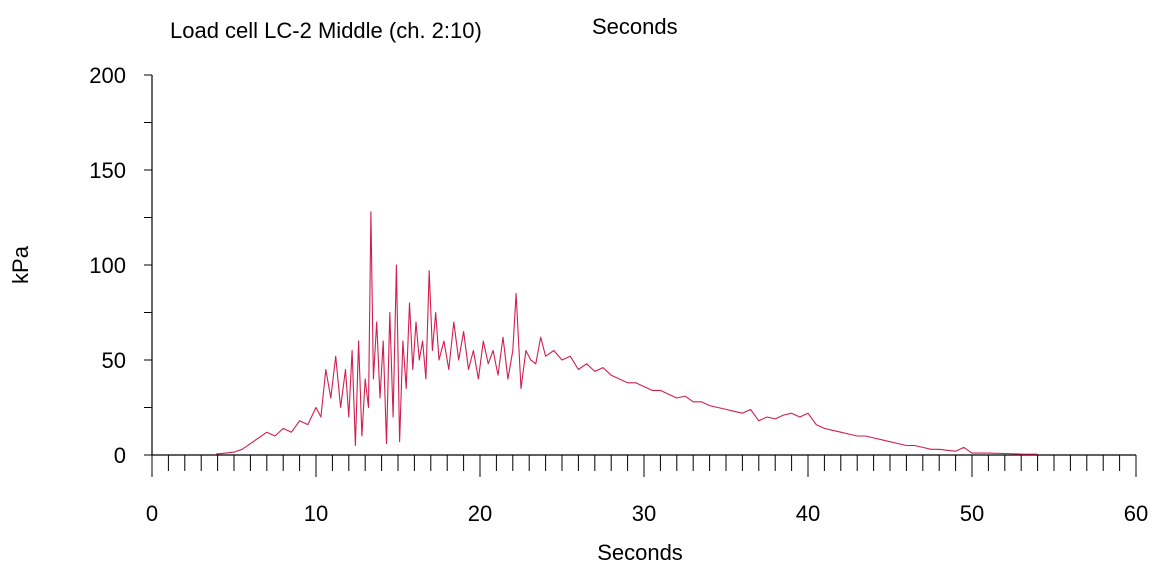  I want to click on x-tick-label: 60, so click(1136, 513).